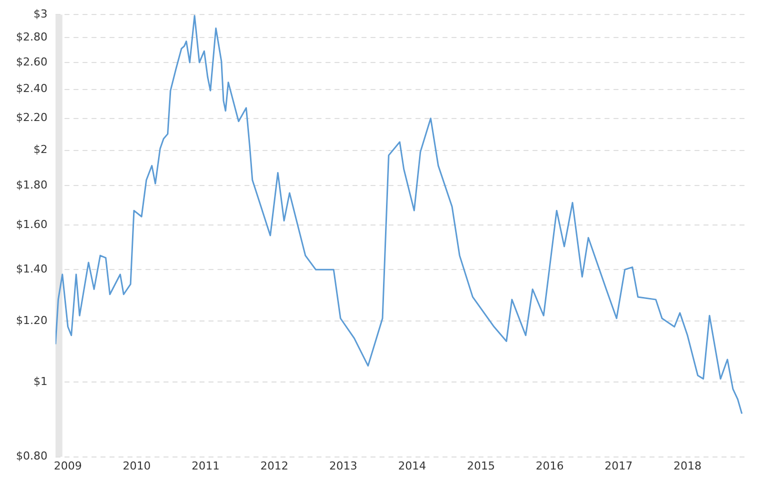 This screenshot has height=480, width=771. Describe the element at coordinates (274, 465) in the screenshot. I see `x-tick-label: 2012` at that location.